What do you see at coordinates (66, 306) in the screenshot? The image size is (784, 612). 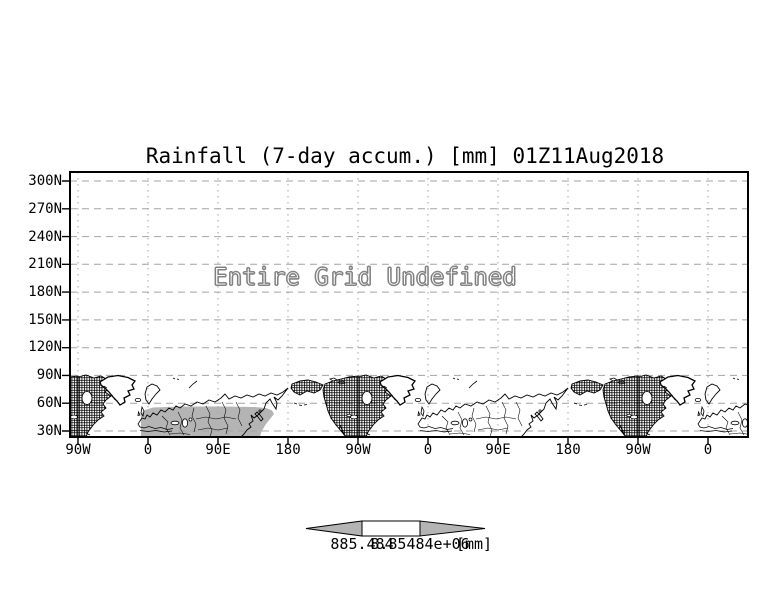 I see `y-axis-ticks` at bounding box center [66, 306].